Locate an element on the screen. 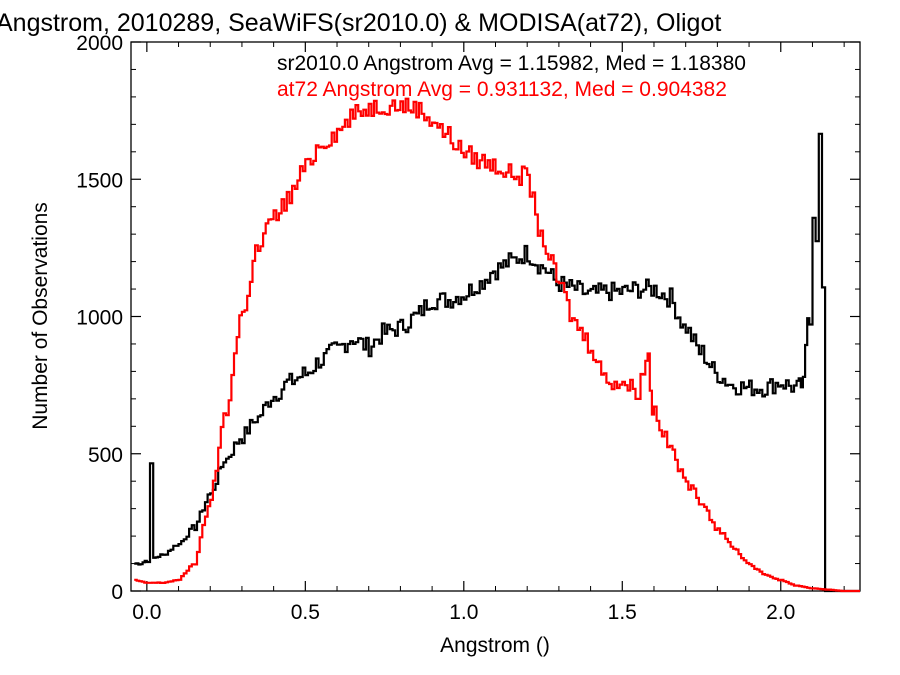 The image size is (900, 675). y-tick-label: 1500 is located at coordinates (99, 180).